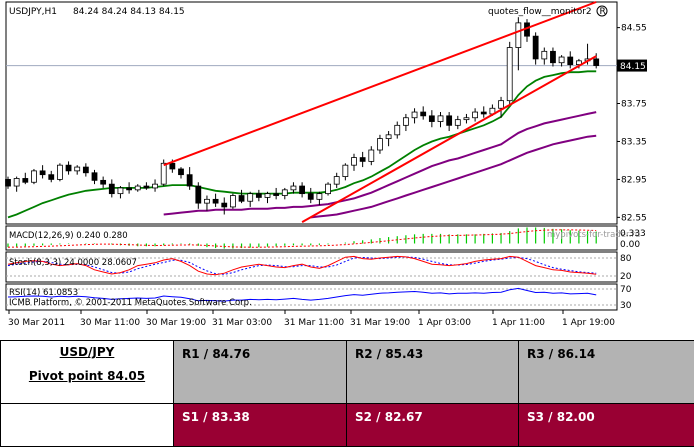 This screenshot has height=447, width=694. I want to click on s2-cell: S2 / 82.67, so click(432, 425).